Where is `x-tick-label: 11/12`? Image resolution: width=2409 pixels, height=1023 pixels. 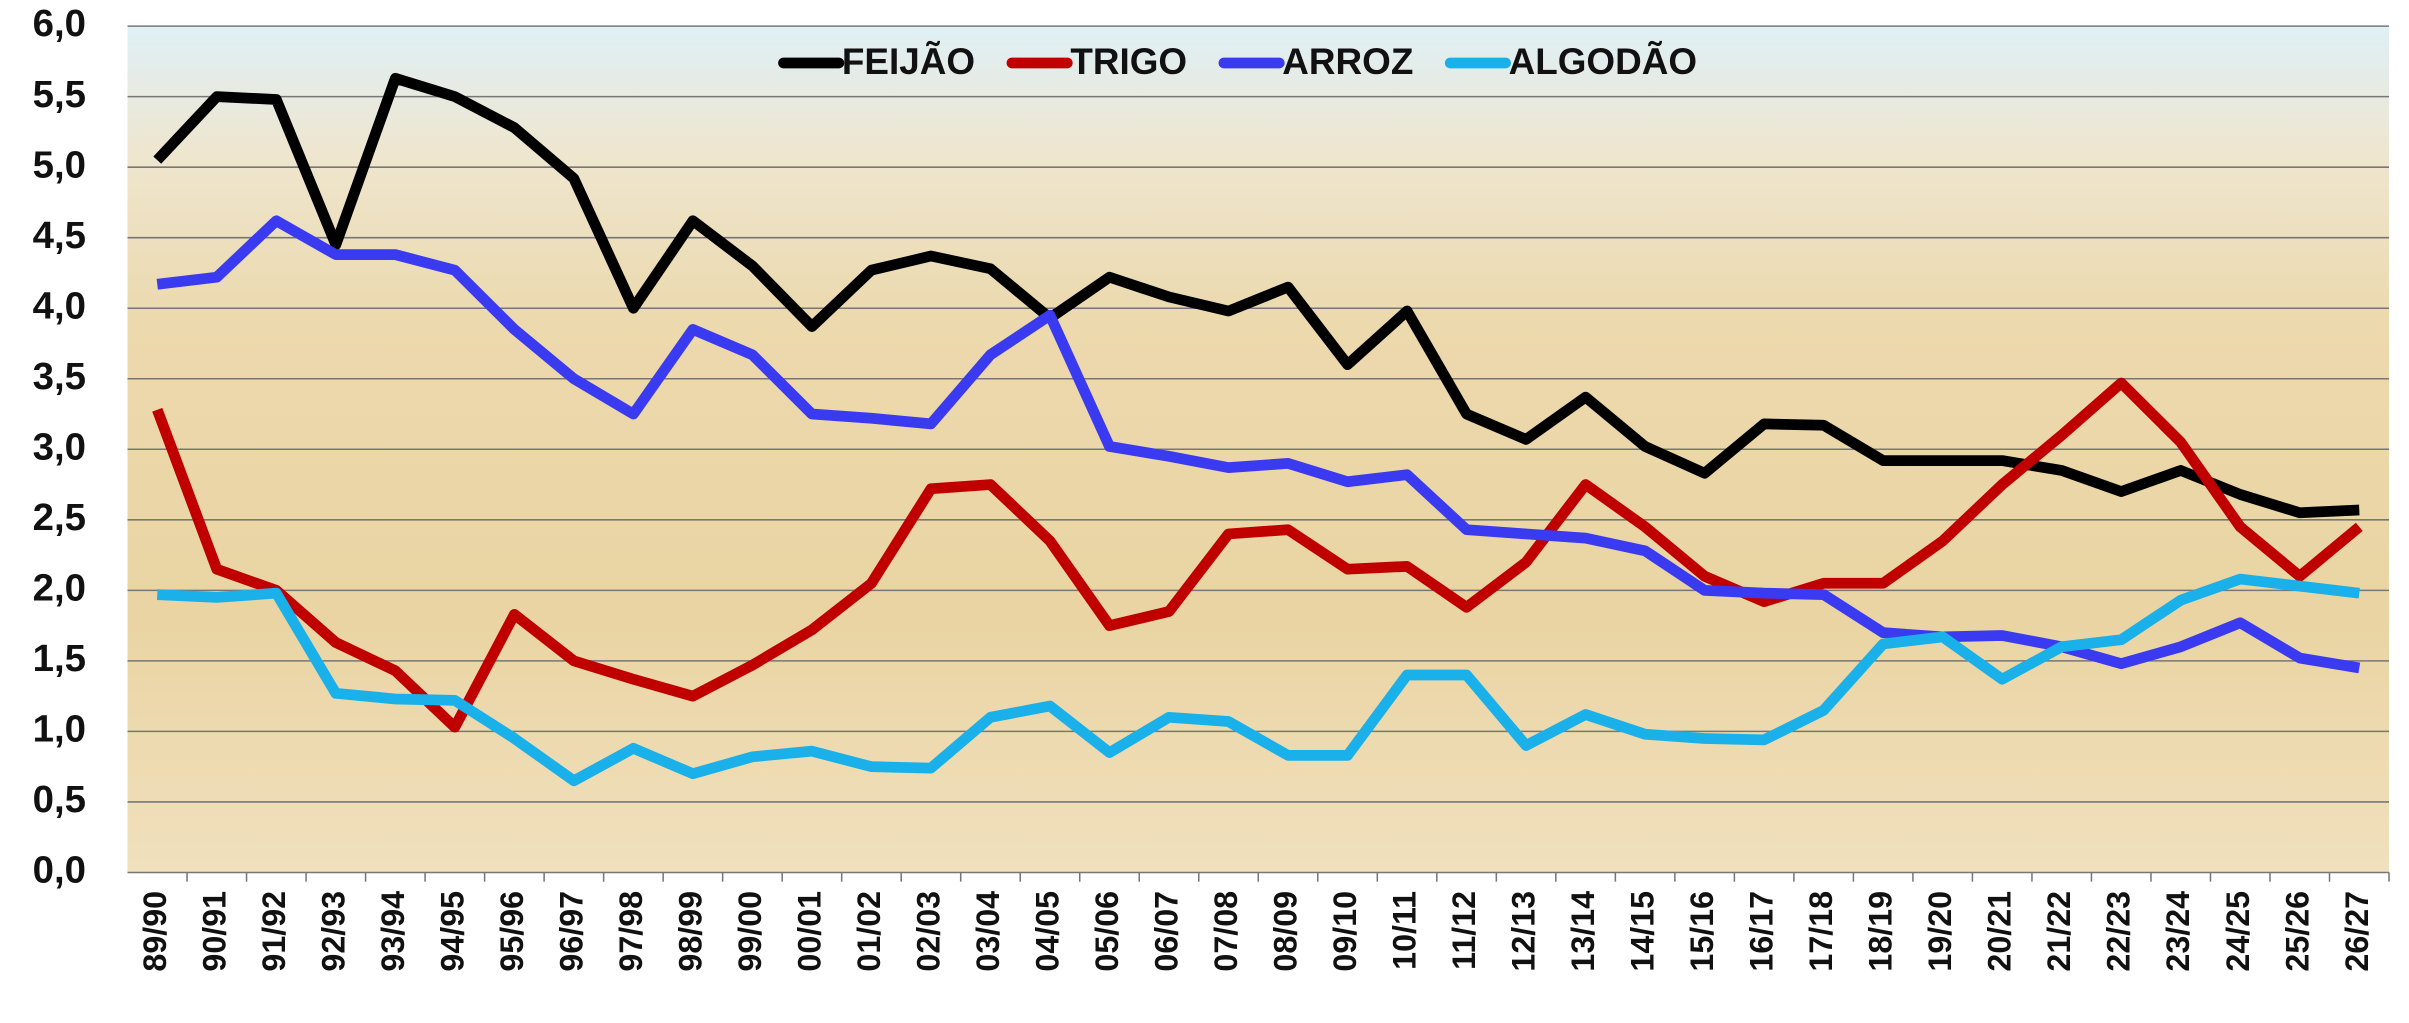
x-tick-label: 11/12 is located at coordinates (1464, 930).